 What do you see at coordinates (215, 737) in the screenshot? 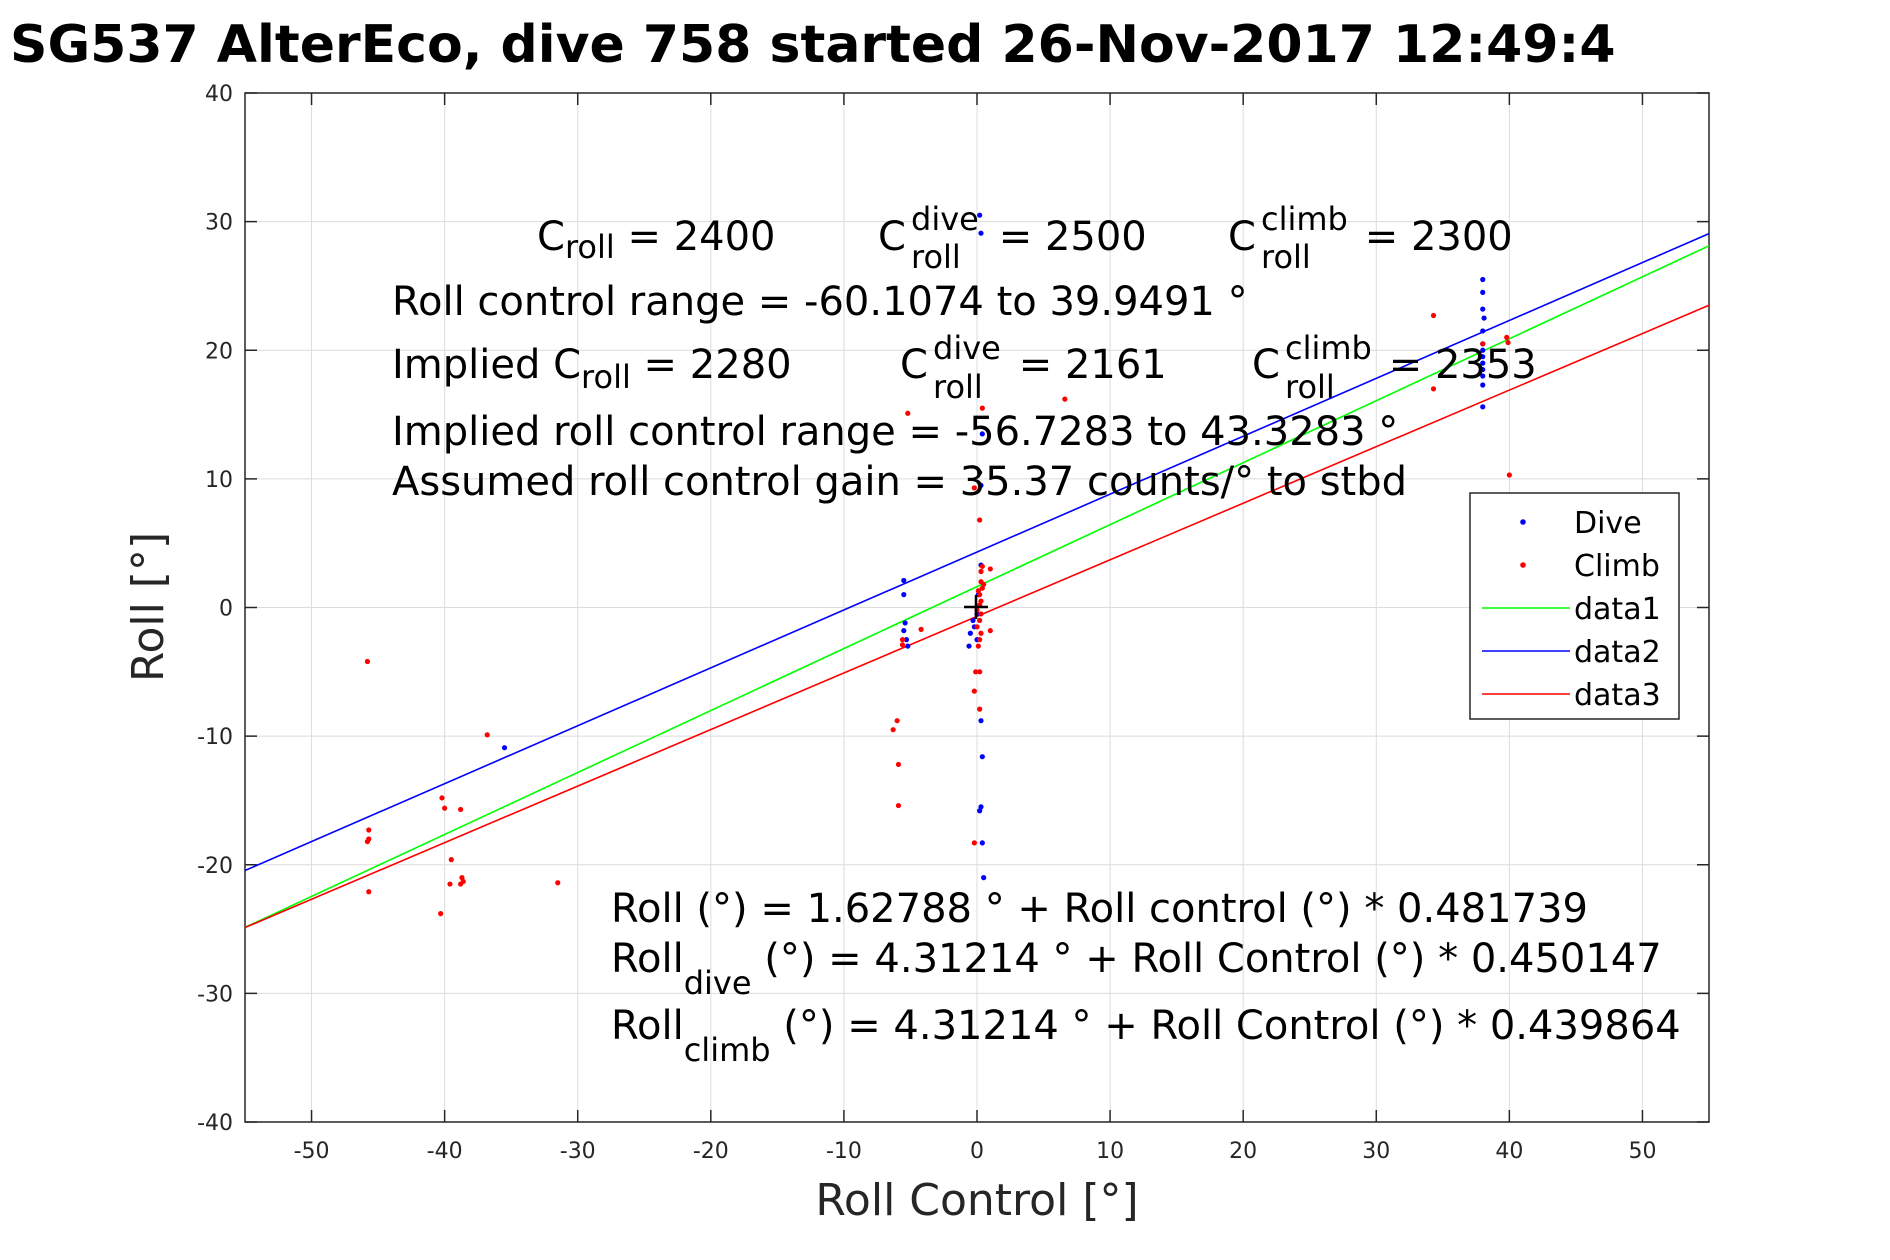
I see `y-tick-label: -10` at bounding box center [215, 737].